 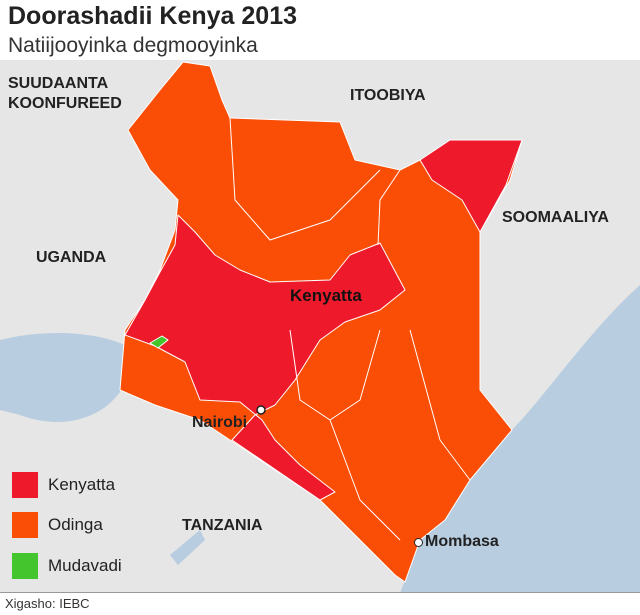 What do you see at coordinates (47, 603) in the screenshot?
I see `source-note: Xigasho: IEBC` at bounding box center [47, 603].